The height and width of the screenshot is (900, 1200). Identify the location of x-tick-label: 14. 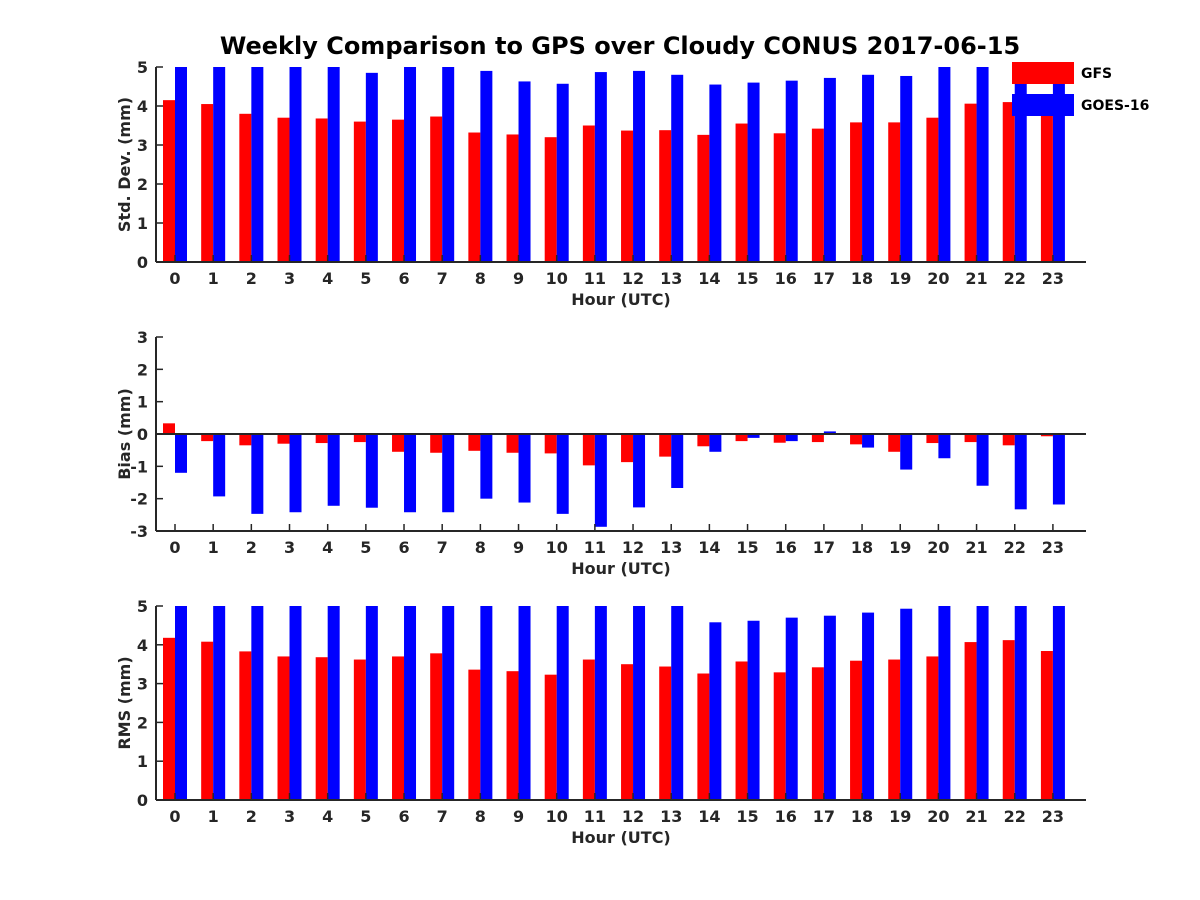
(709, 547).